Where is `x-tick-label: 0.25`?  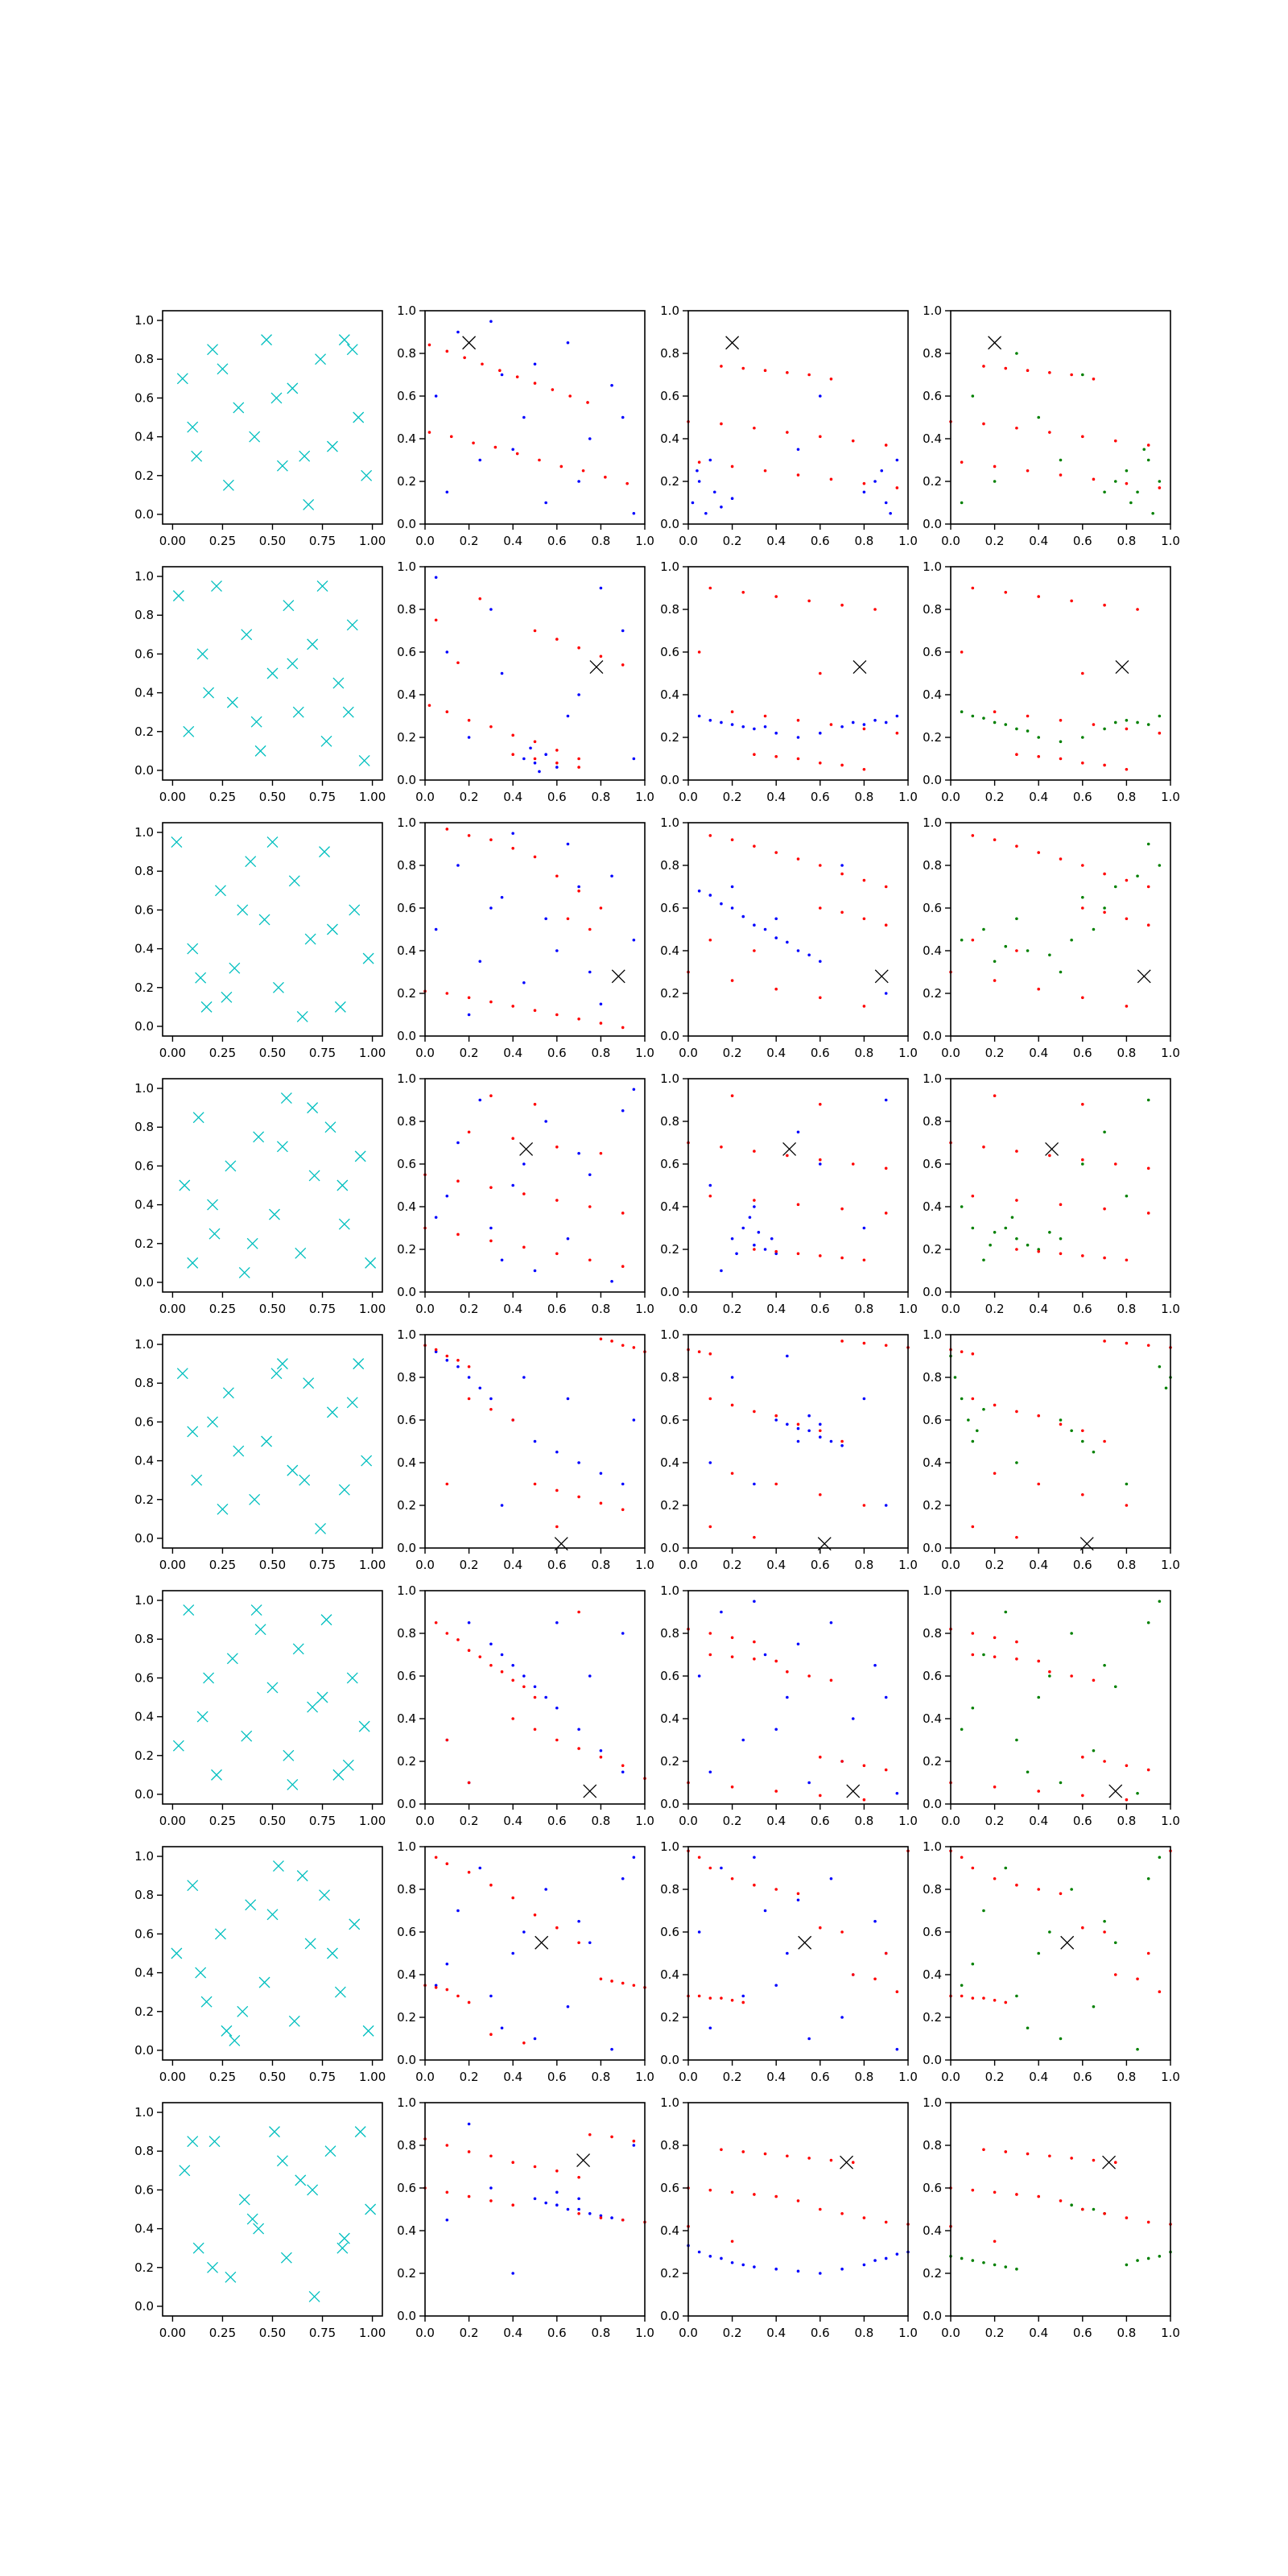 x-tick-label: 0.25 is located at coordinates (222, 541).